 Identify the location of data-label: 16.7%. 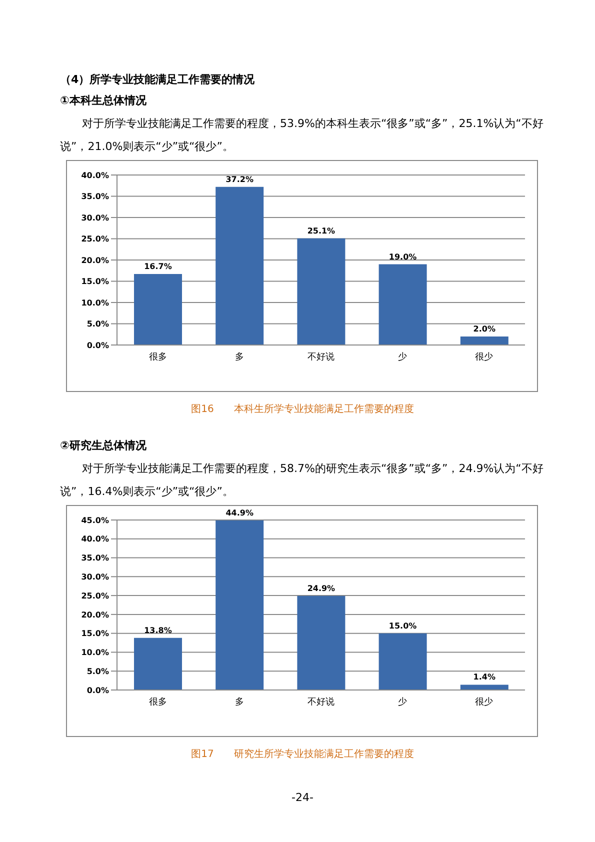
(158, 267).